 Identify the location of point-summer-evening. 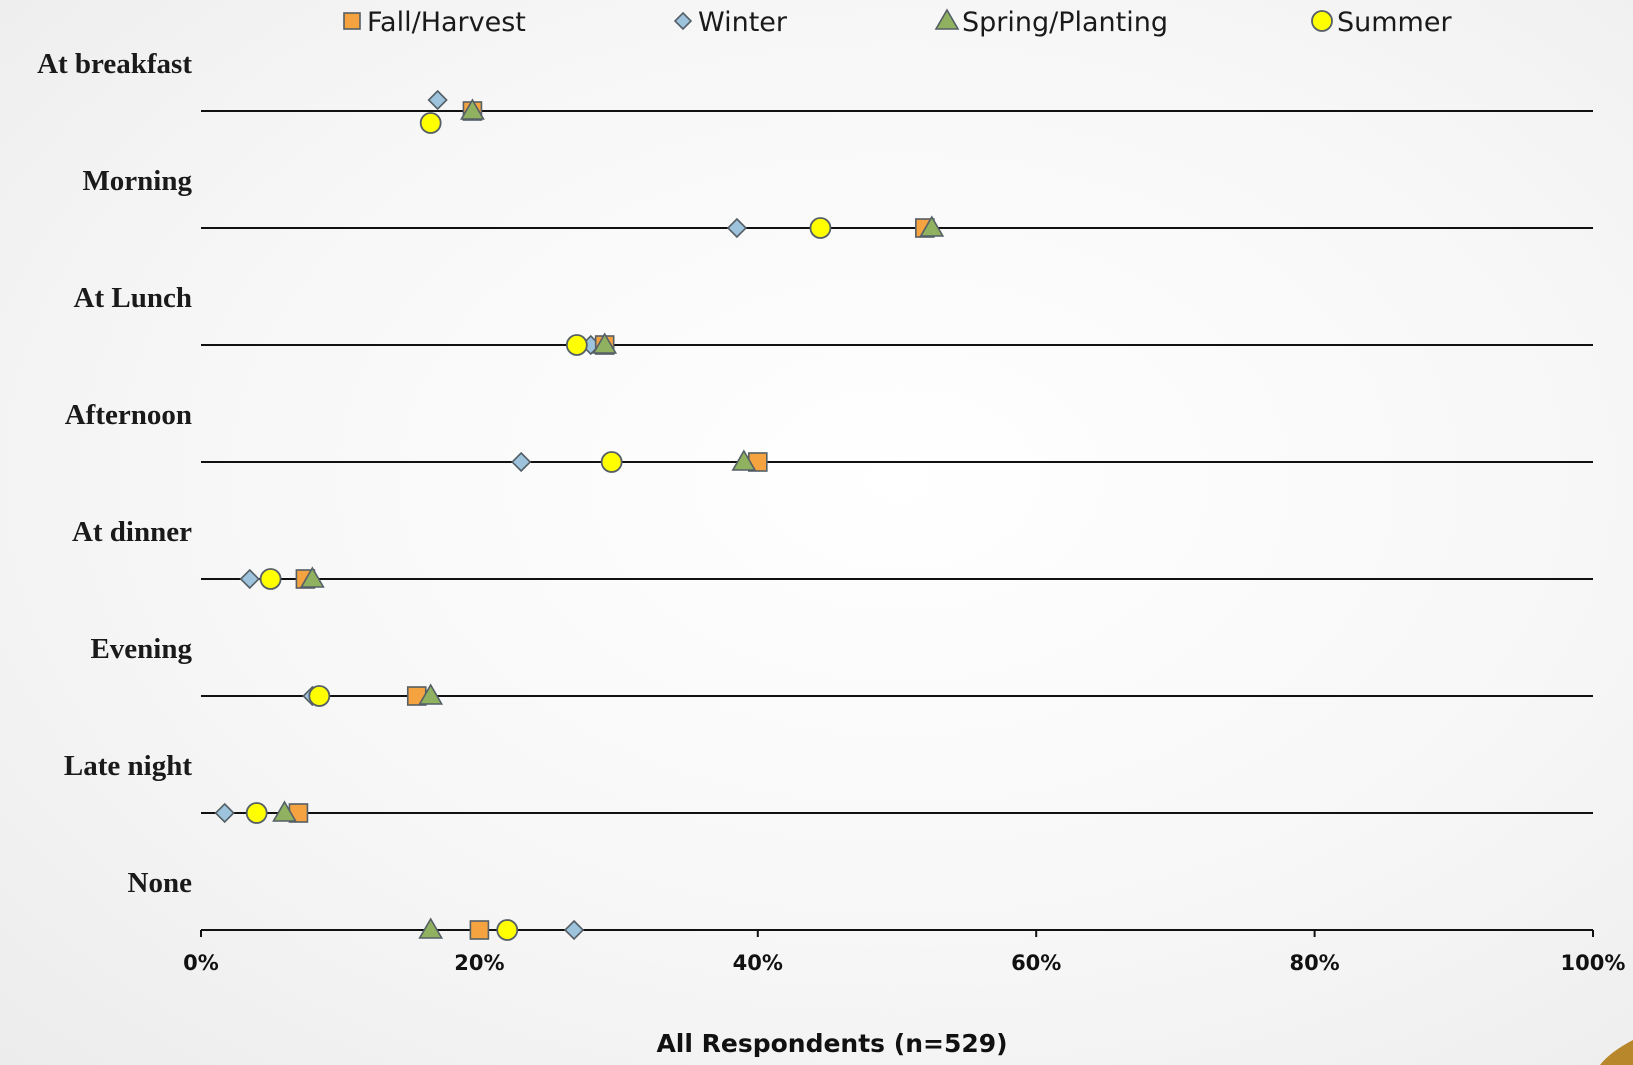
(319, 696).